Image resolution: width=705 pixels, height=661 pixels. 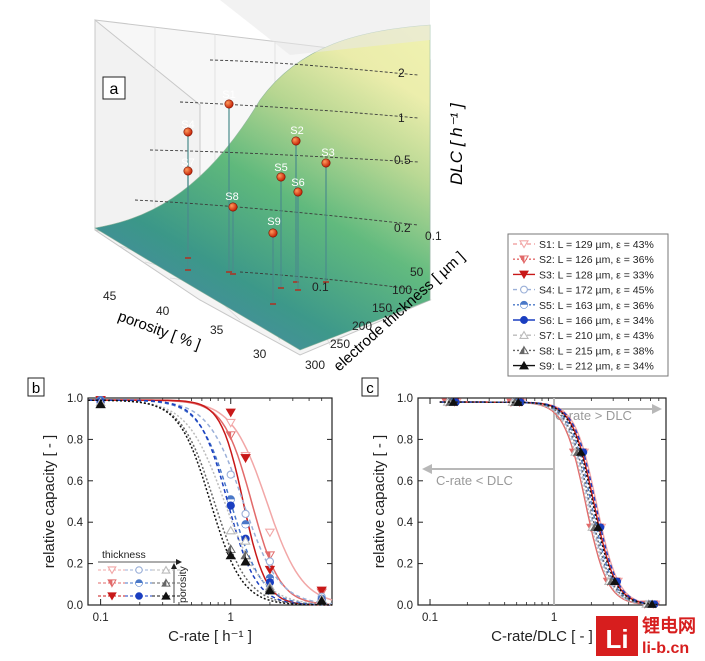 What do you see at coordinates (364, 318) in the screenshot?
I see `thickness-axis: 50 100 150 200 250 300` at bounding box center [364, 318].